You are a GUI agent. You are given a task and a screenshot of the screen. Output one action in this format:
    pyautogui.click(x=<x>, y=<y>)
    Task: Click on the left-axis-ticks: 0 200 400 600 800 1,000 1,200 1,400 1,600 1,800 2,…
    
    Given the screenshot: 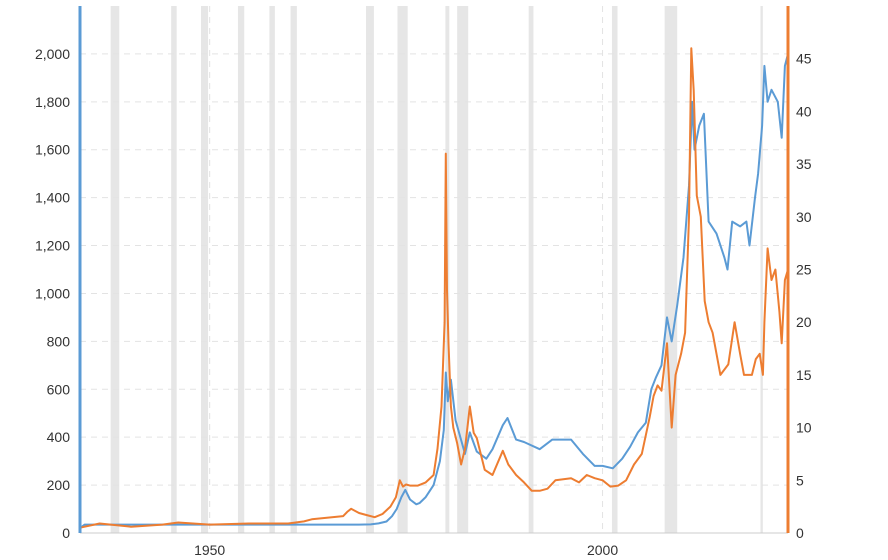 What is the action you would take?
    pyautogui.click(x=52, y=293)
    